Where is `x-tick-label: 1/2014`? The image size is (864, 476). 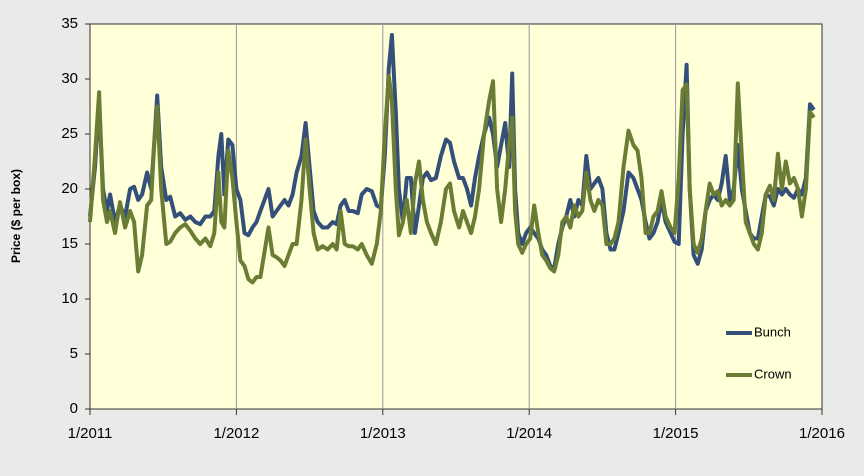
x-tick-label: 1/2014 is located at coordinates (529, 433).